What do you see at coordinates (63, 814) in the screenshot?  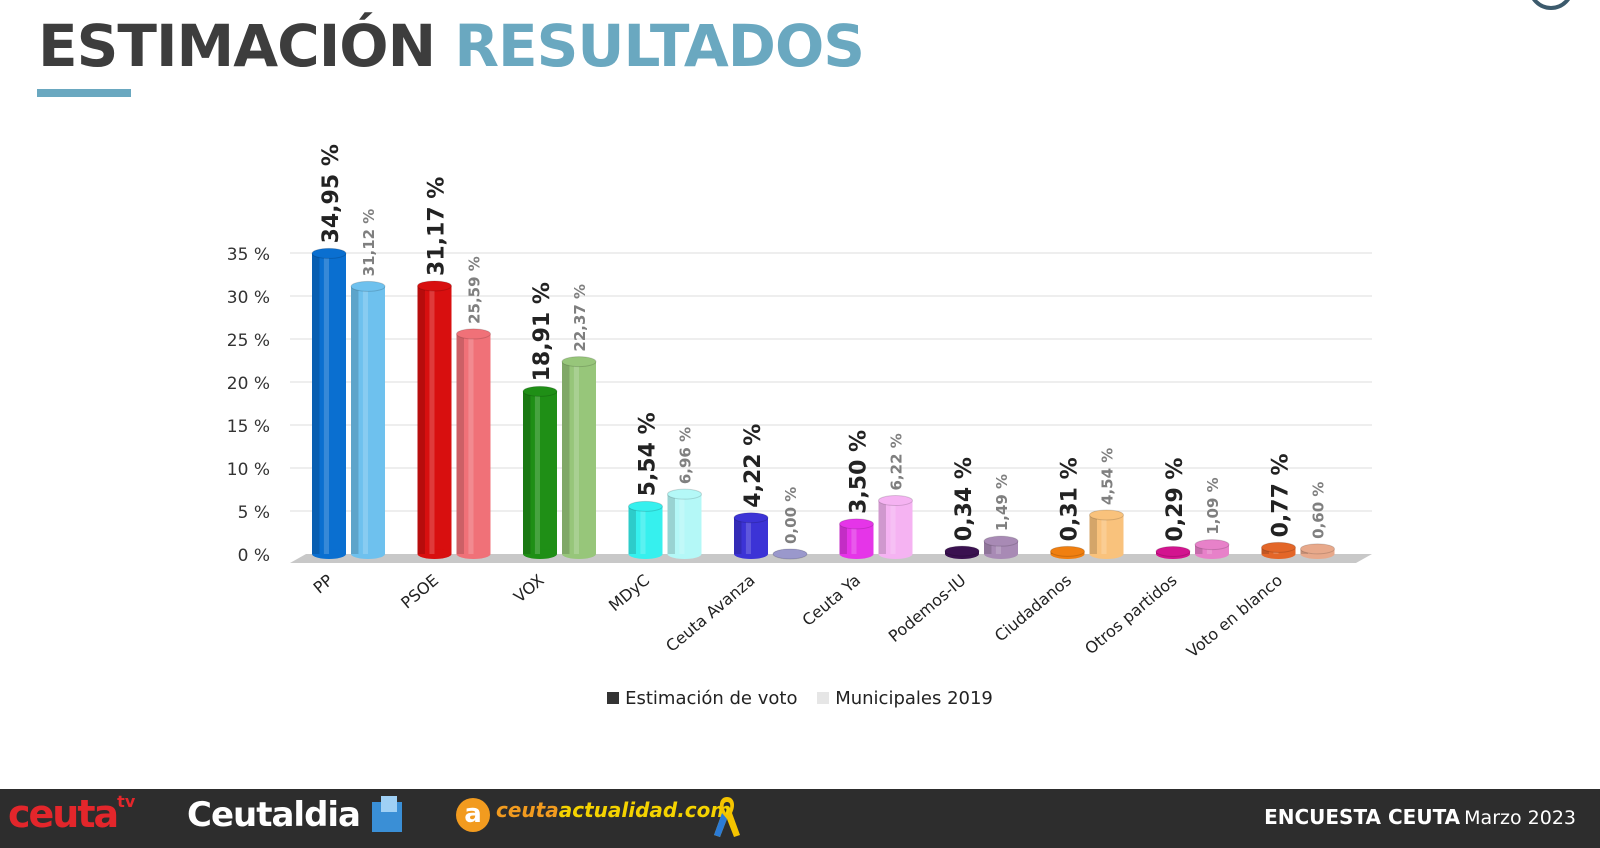 I see `ceuta-tv-logo-text: ceuta` at bounding box center [63, 814].